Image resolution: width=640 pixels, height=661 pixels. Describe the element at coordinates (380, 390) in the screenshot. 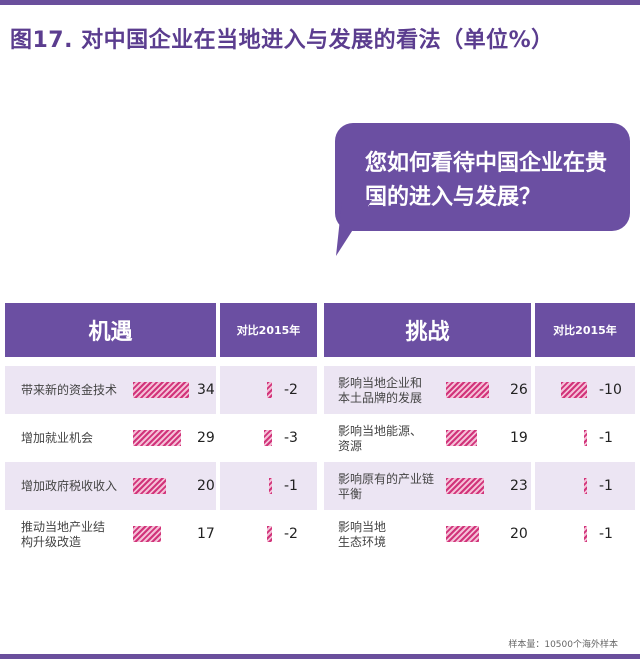

I see `category-label: 影响当地企业和 本土品牌的发展` at that location.